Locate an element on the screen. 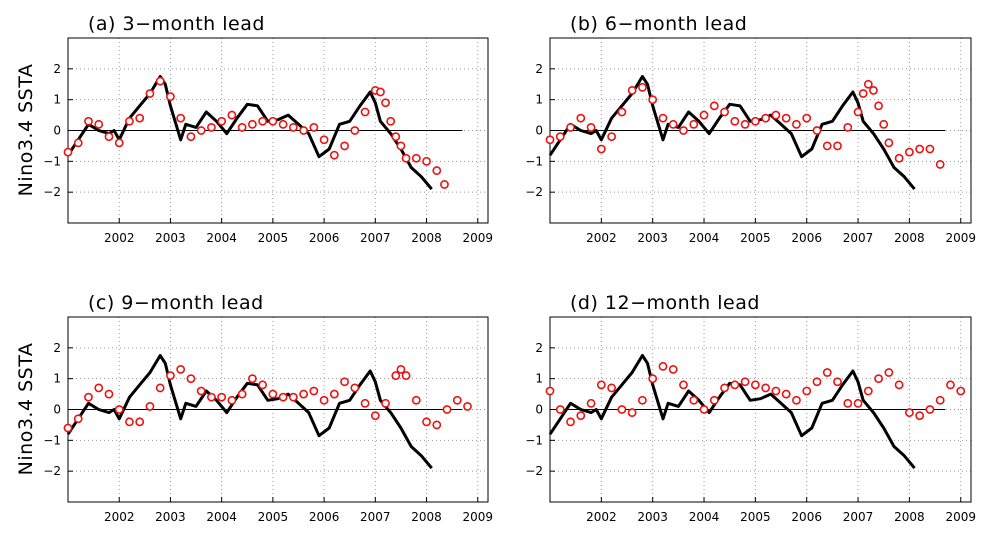 The image size is (994, 537). x-tick-label: 2005 is located at coordinates (755, 517).